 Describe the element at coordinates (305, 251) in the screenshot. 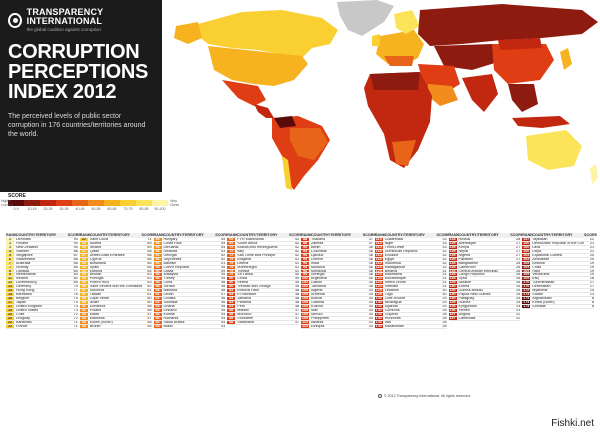

I see `rank-cell: 94` at that location.